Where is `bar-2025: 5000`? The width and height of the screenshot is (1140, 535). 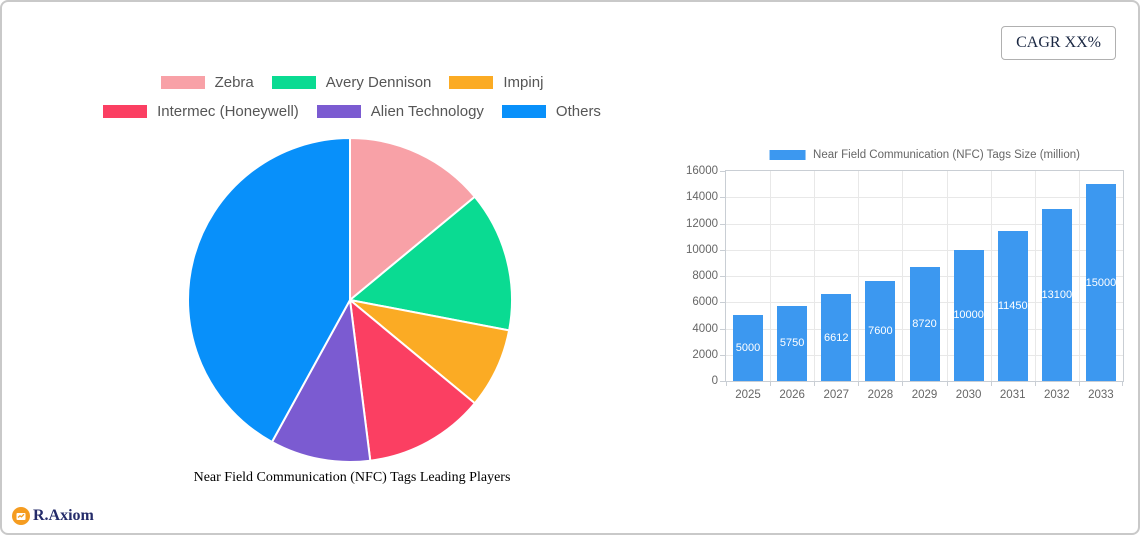
bar-2025: 5000 is located at coordinates (748, 348).